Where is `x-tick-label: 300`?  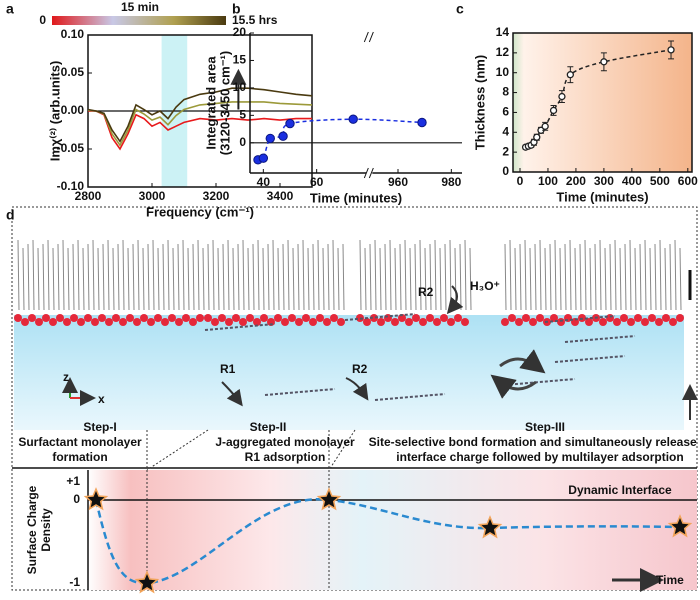 x-tick-label: 300 is located at coordinates (604, 181).